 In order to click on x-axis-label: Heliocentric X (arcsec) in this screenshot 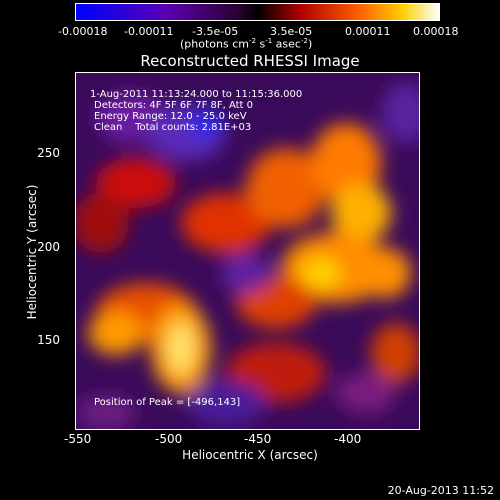, I will do `click(250, 455)`.